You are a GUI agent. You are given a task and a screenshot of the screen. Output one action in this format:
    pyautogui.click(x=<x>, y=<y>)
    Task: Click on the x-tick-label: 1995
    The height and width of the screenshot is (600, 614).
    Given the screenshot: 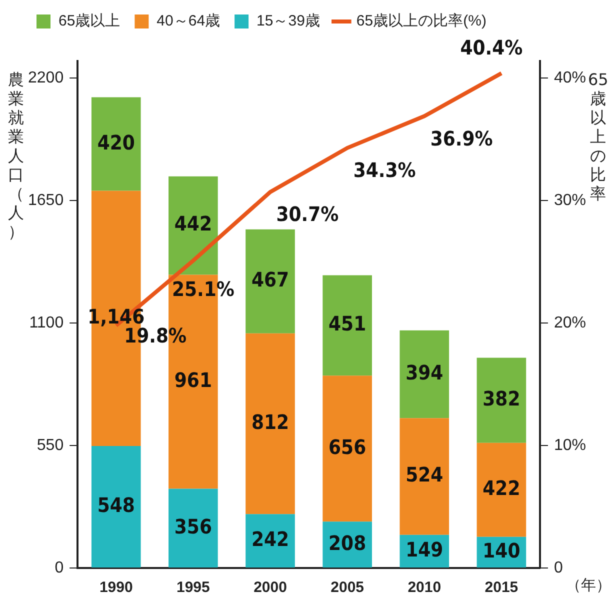 What is the action you would take?
    pyautogui.click(x=193, y=587)
    